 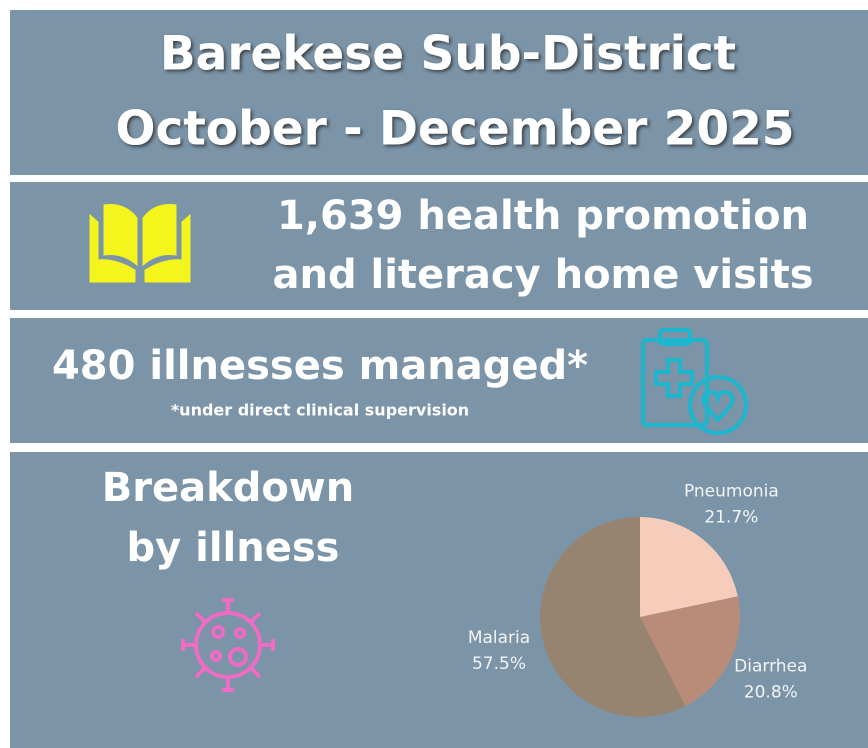 I want to click on title: Barekese Sub-District, so click(x=448, y=54).